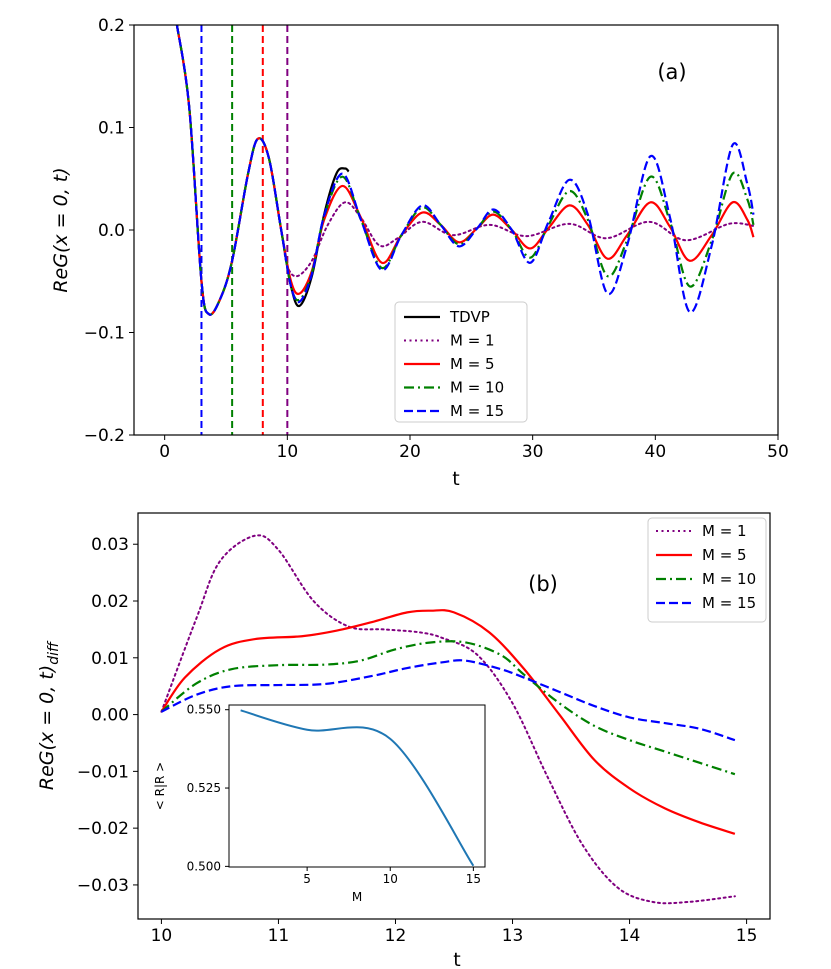  I want to click on panel-a-xtick-label: 20, so click(410, 452).